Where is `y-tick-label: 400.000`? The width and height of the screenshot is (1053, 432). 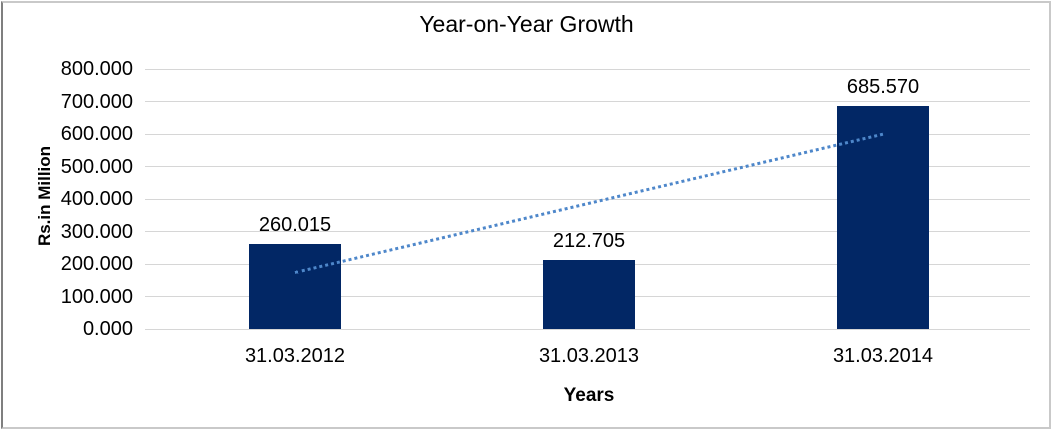
y-tick-label: 400.000 is located at coordinates (96, 199).